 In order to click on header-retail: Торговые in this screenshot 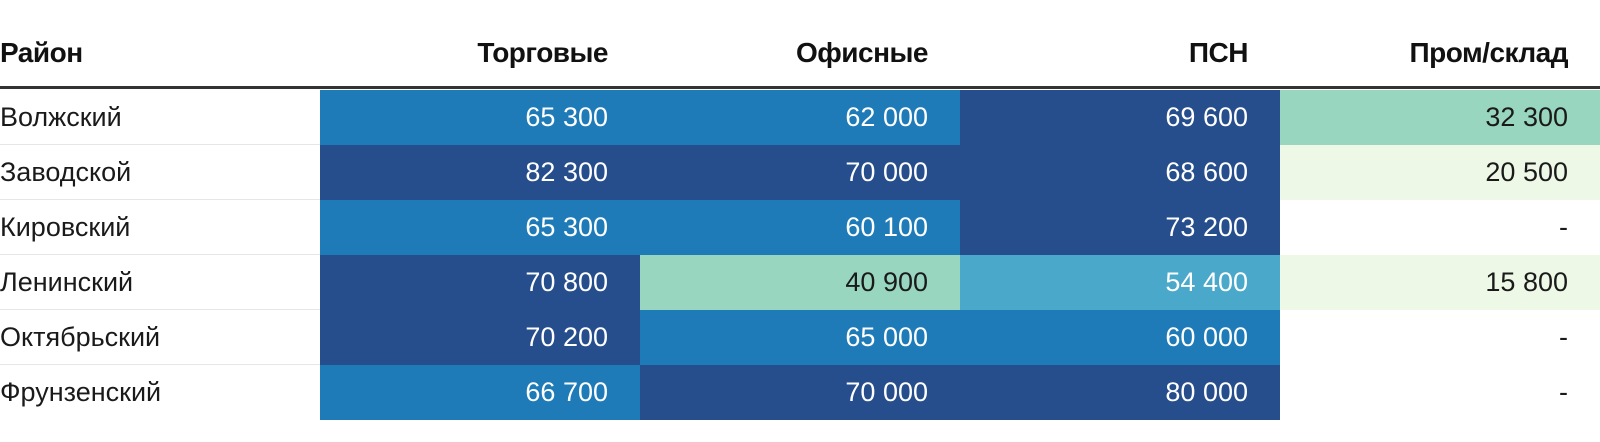, I will do `click(542, 52)`.